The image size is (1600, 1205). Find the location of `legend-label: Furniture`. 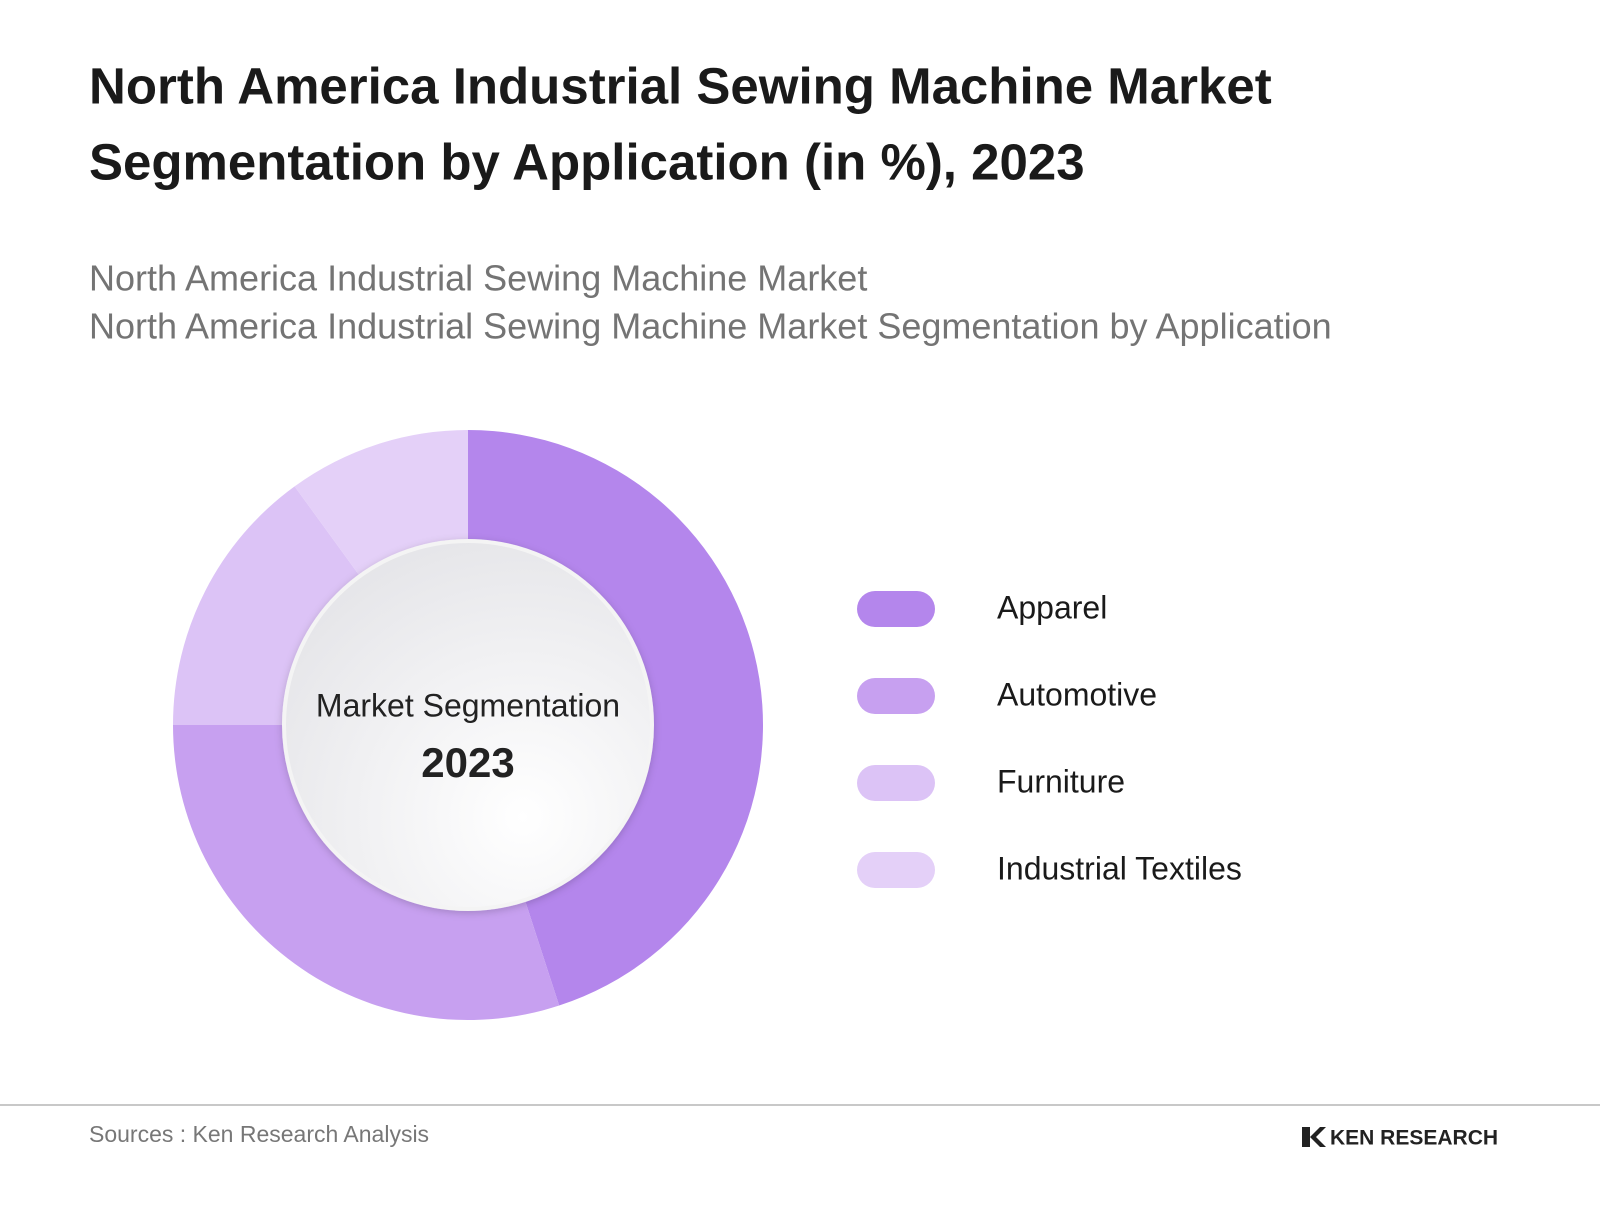

legend-label: Furniture is located at coordinates (1061, 781).